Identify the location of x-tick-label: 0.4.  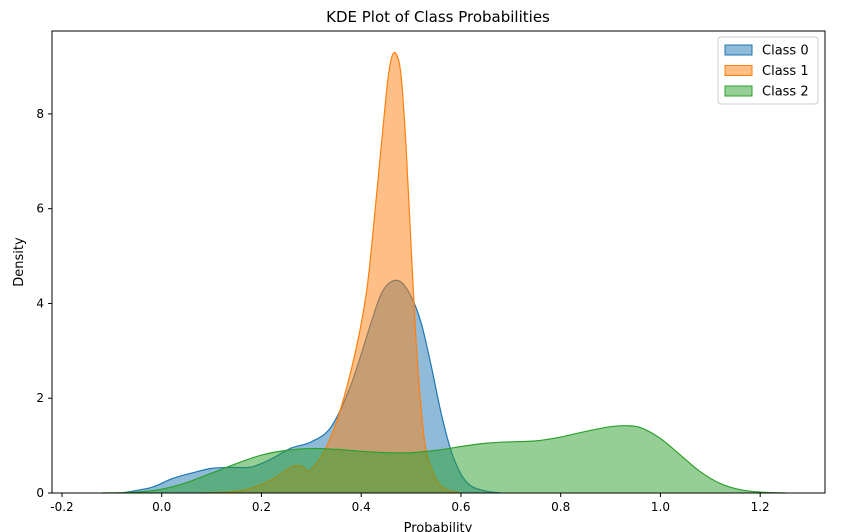
(361, 507).